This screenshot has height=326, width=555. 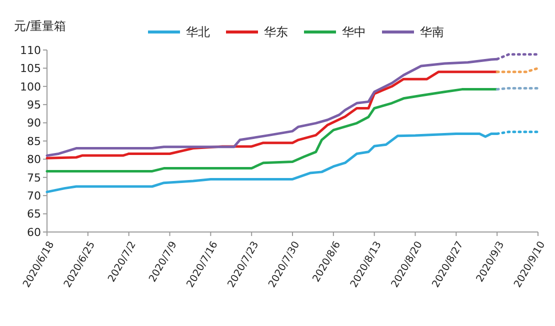 What do you see at coordinates (34, 195) in the screenshot?
I see `y-tick-label: 70` at bounding box center [34, 195].